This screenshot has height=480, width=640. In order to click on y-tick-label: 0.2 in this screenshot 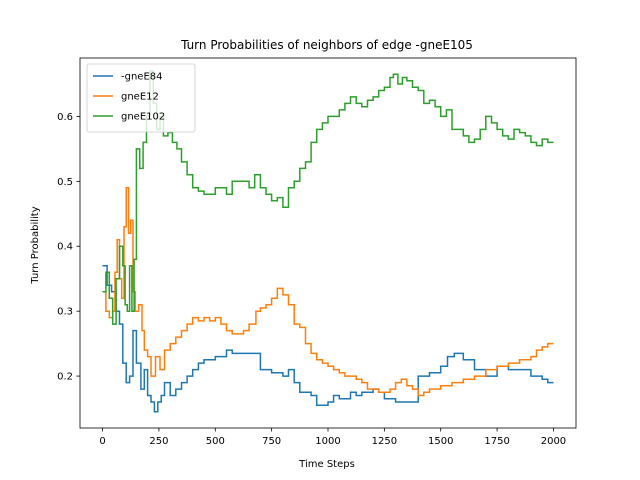, I will do `click(65, 377)`.